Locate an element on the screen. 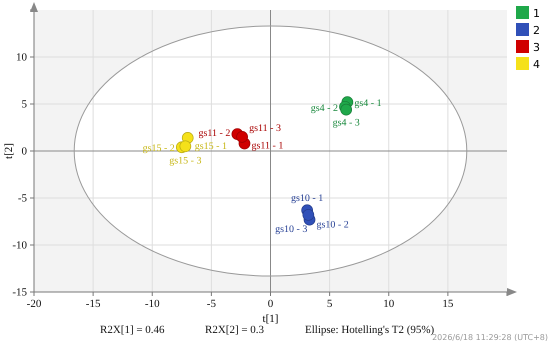 The image size is (550, 344). text: R2X[2] = 0.3 is located at coordinates (235, 330).